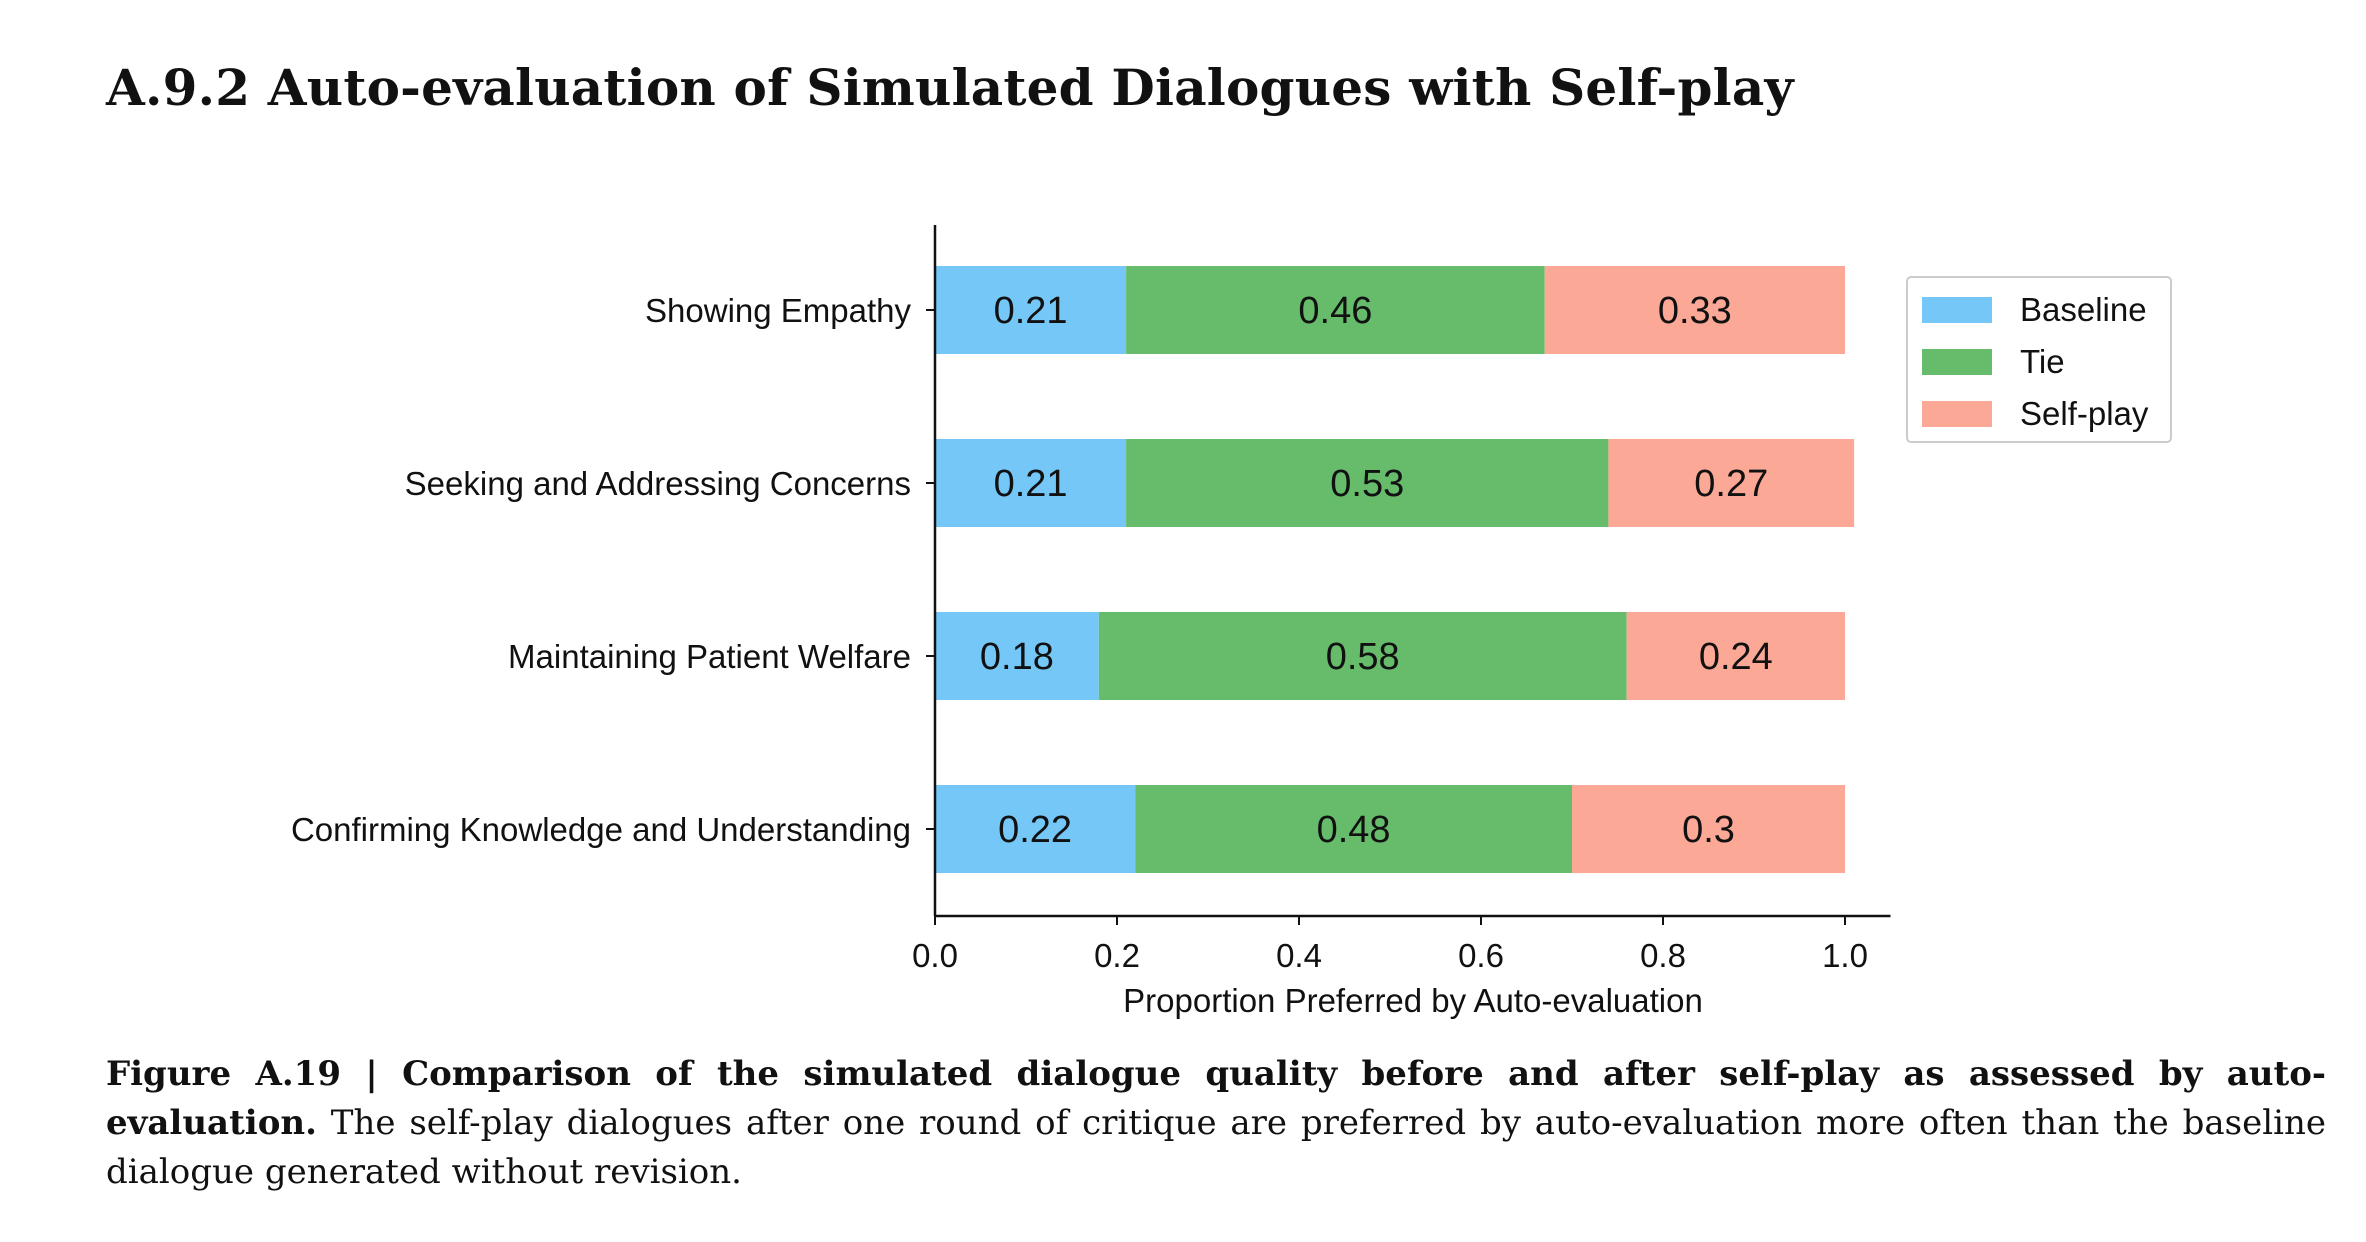  I want to click on bar-value-label: 0.48, so click(1354, 830).